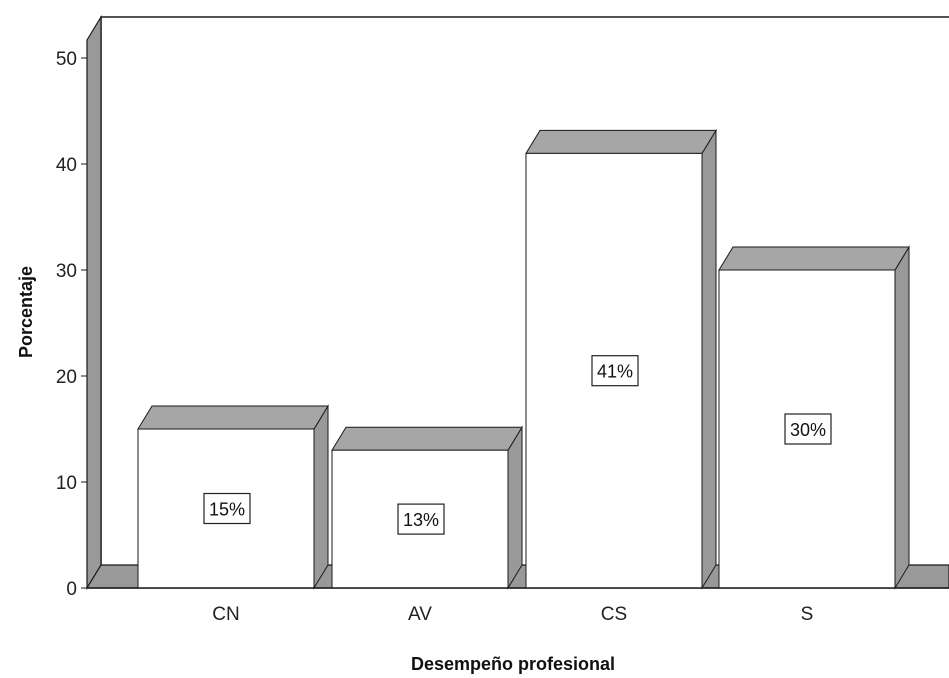  I want to click on bar-AV, so click(427, 507).